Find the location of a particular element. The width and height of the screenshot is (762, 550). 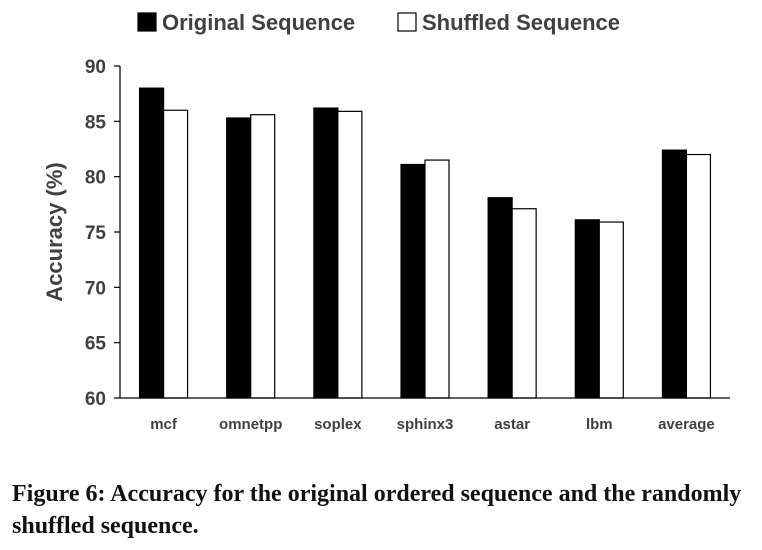

y-tick-label-90: 90 is located at coordinates (95, 67).